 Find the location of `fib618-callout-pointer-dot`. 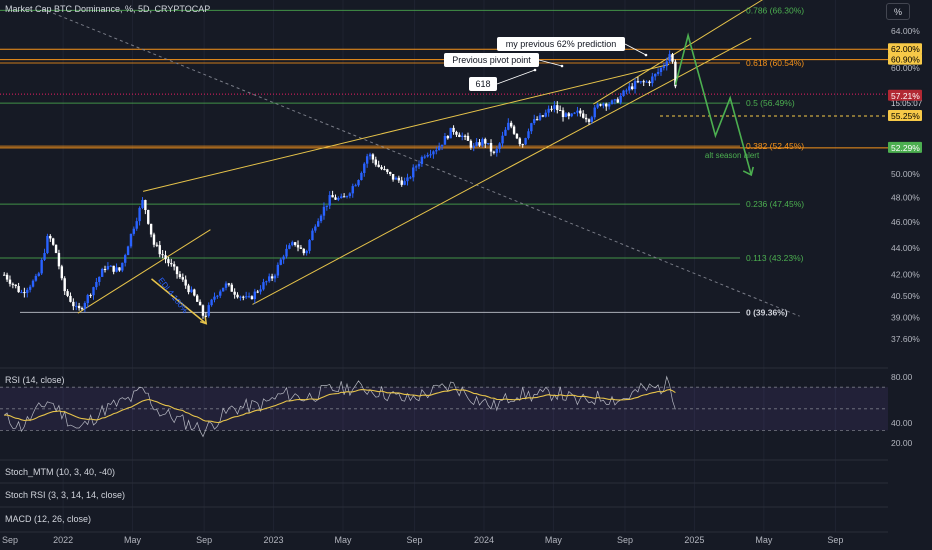

fib618-callout-pointer-dot is located at coordinates (535, 70).